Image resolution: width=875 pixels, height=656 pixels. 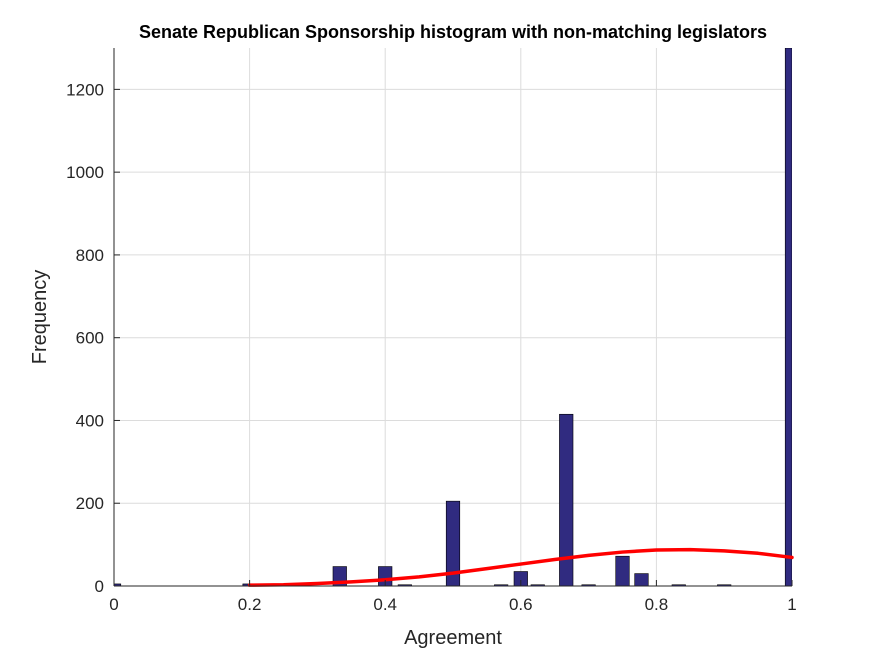 What do you see at coordinates (113, 604) in the screenshot?
I see `x-tick-label: 0` at bounding box center [113, 604].